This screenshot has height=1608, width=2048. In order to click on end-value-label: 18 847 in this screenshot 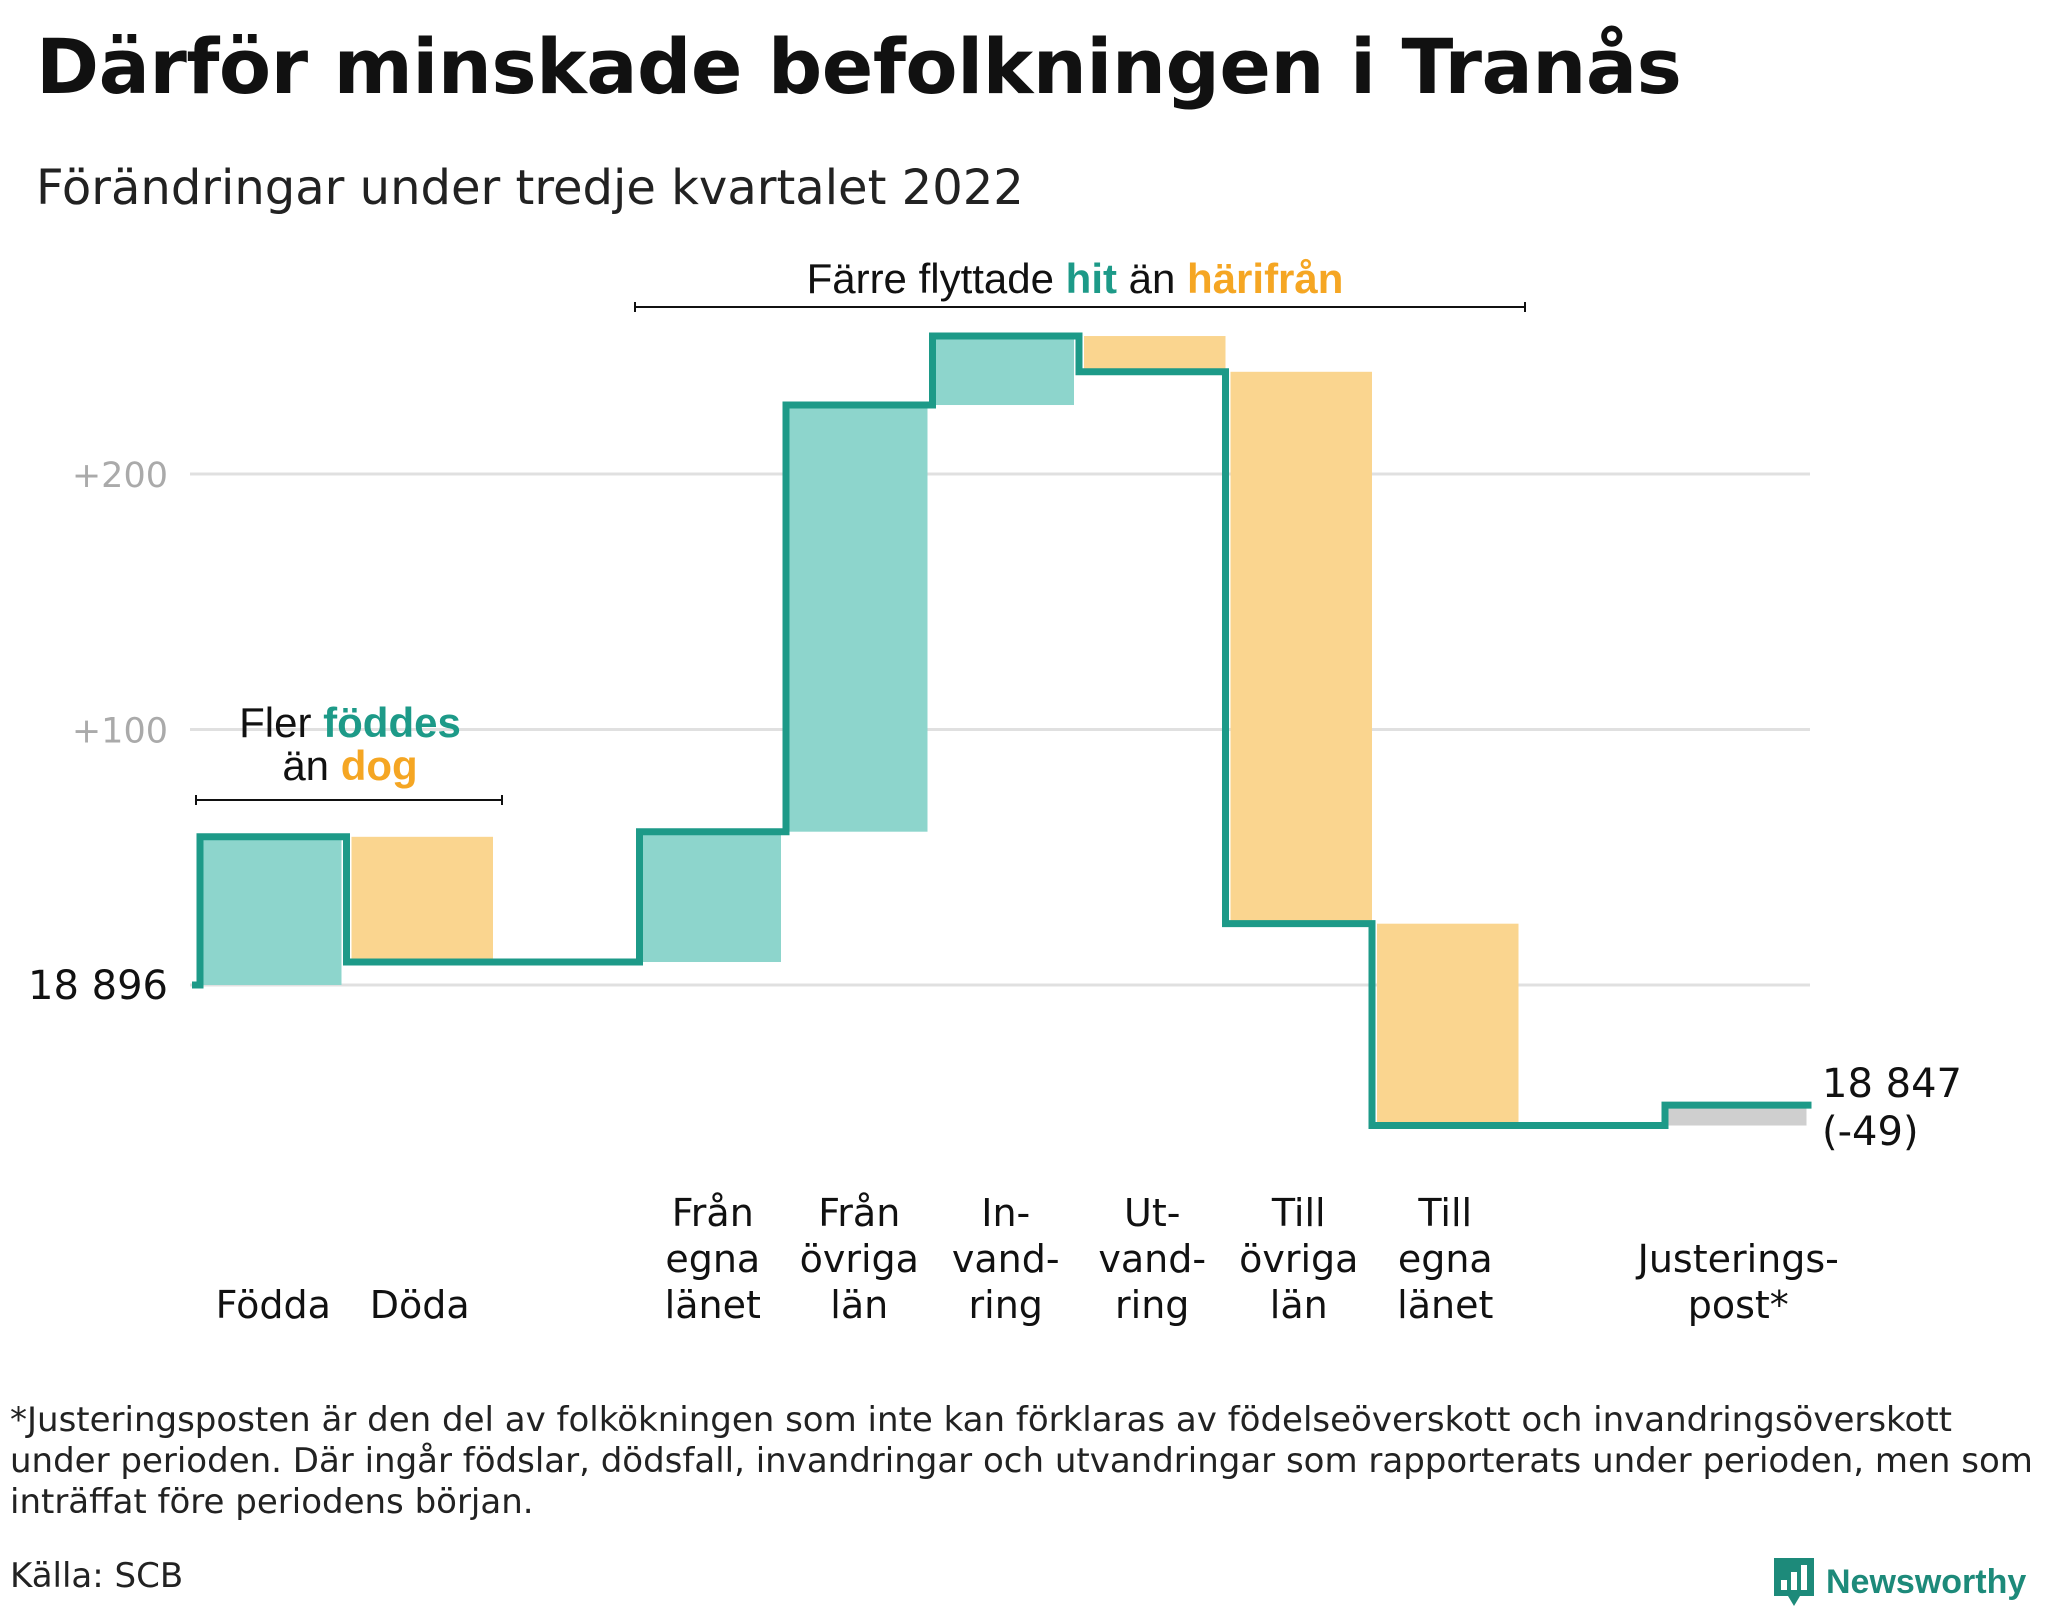, I will do `click(1892, 1084)`.